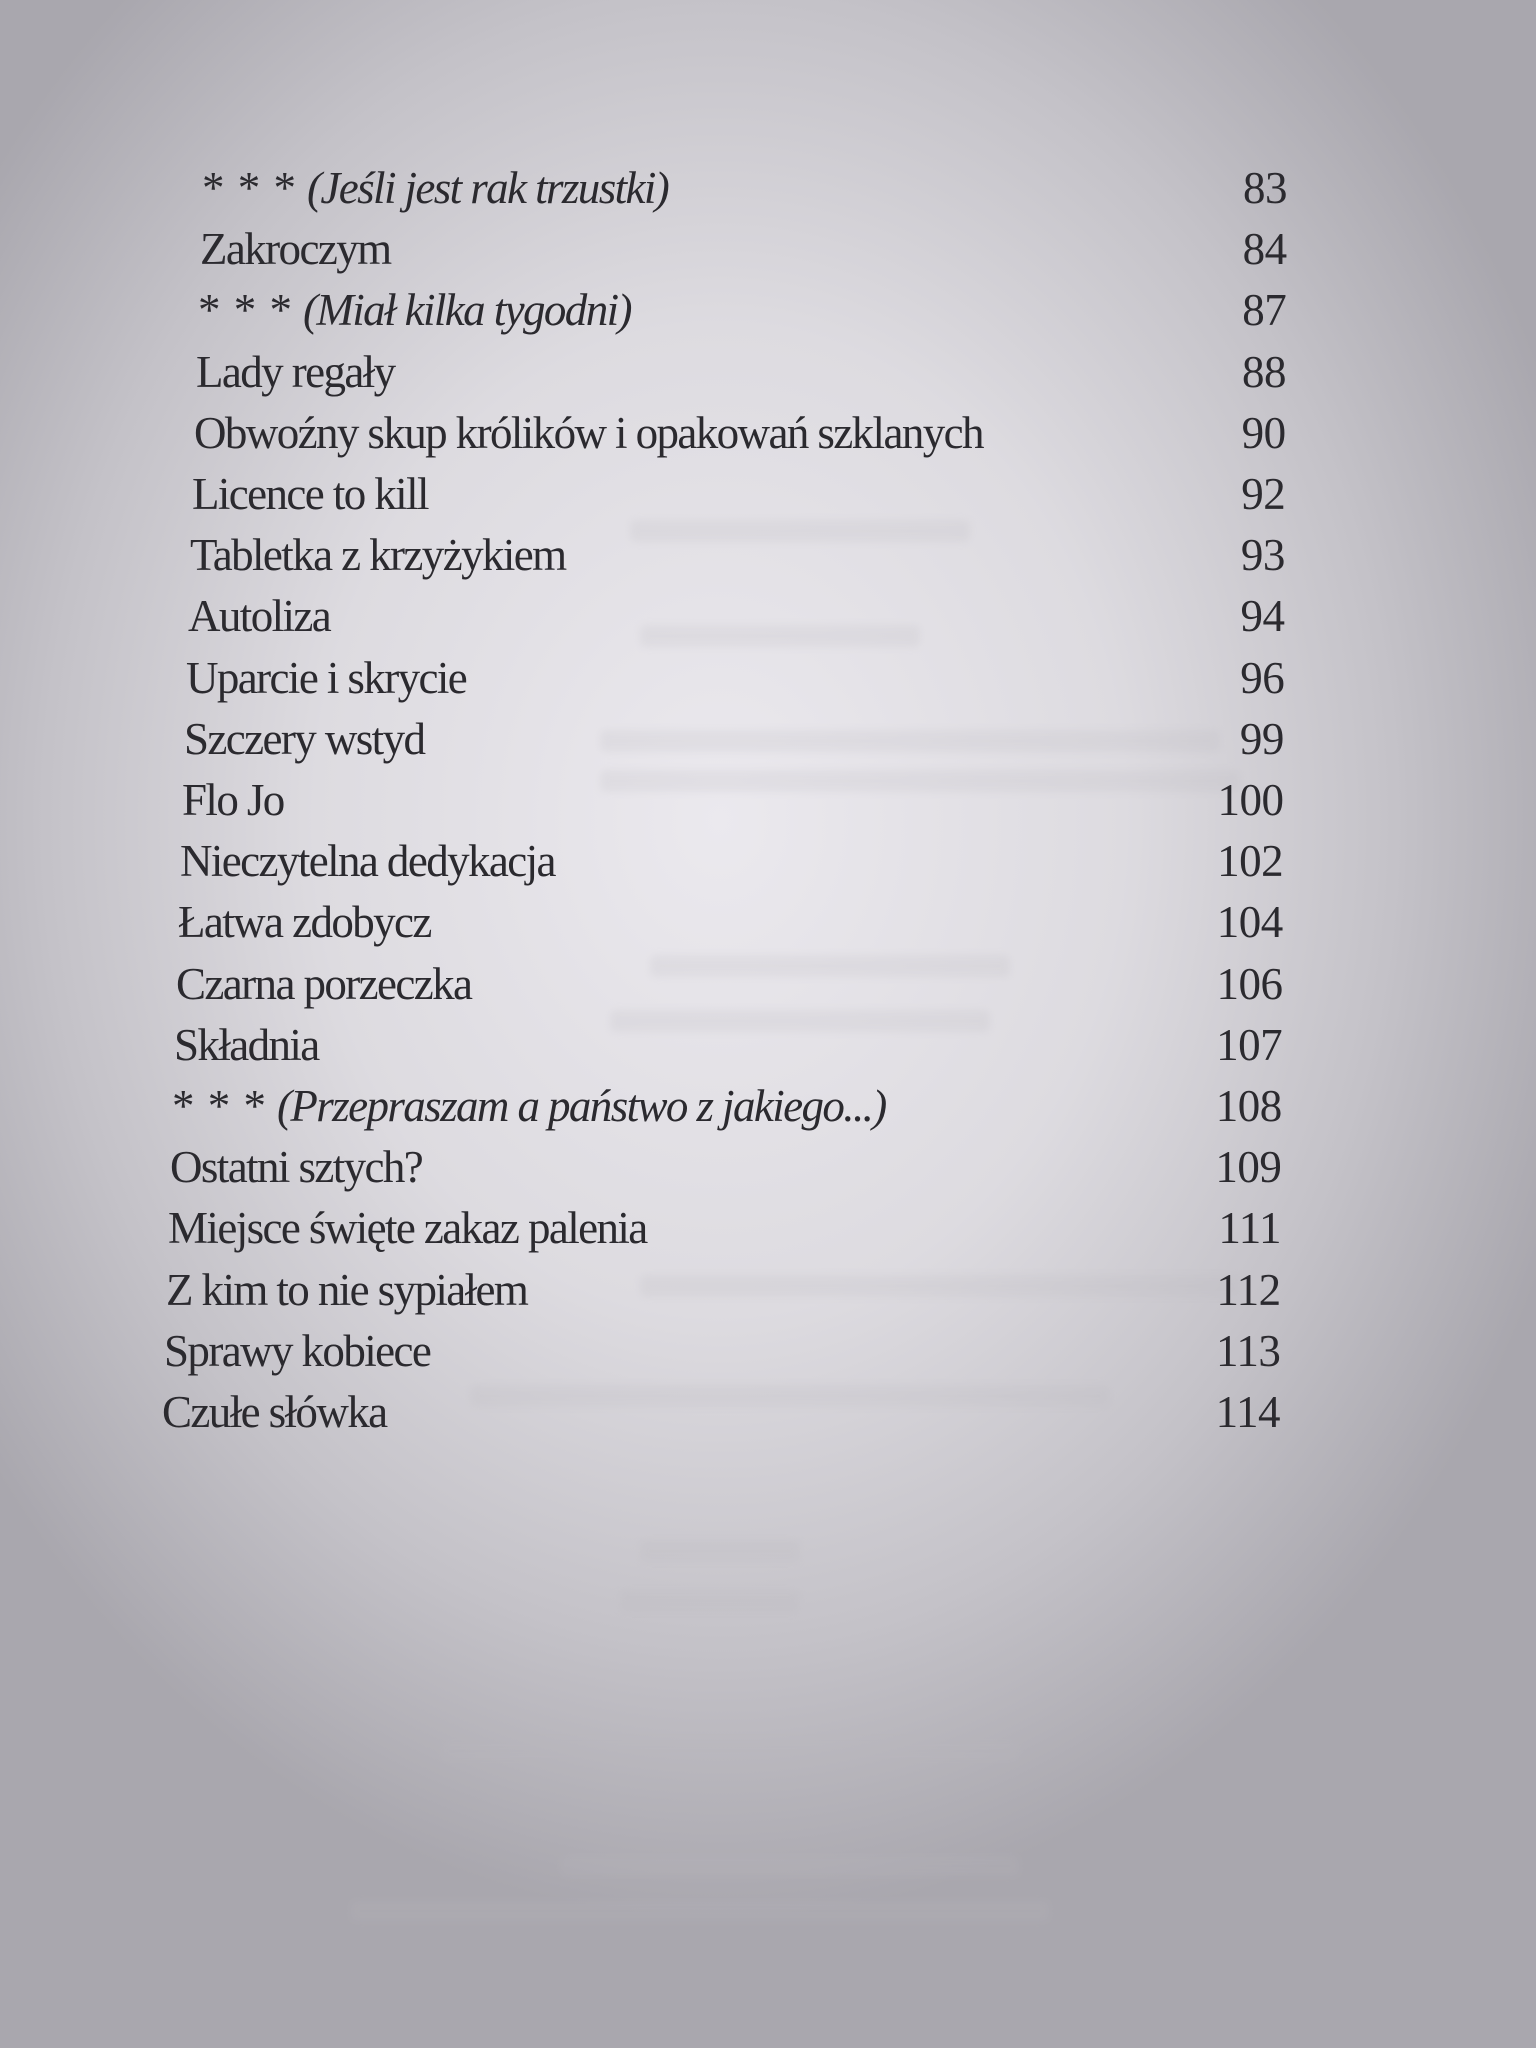 The height and width of the screenshot is (2048, 1536). I want to click on entry-title: Uparcie i skrycie, so click(327, 678).